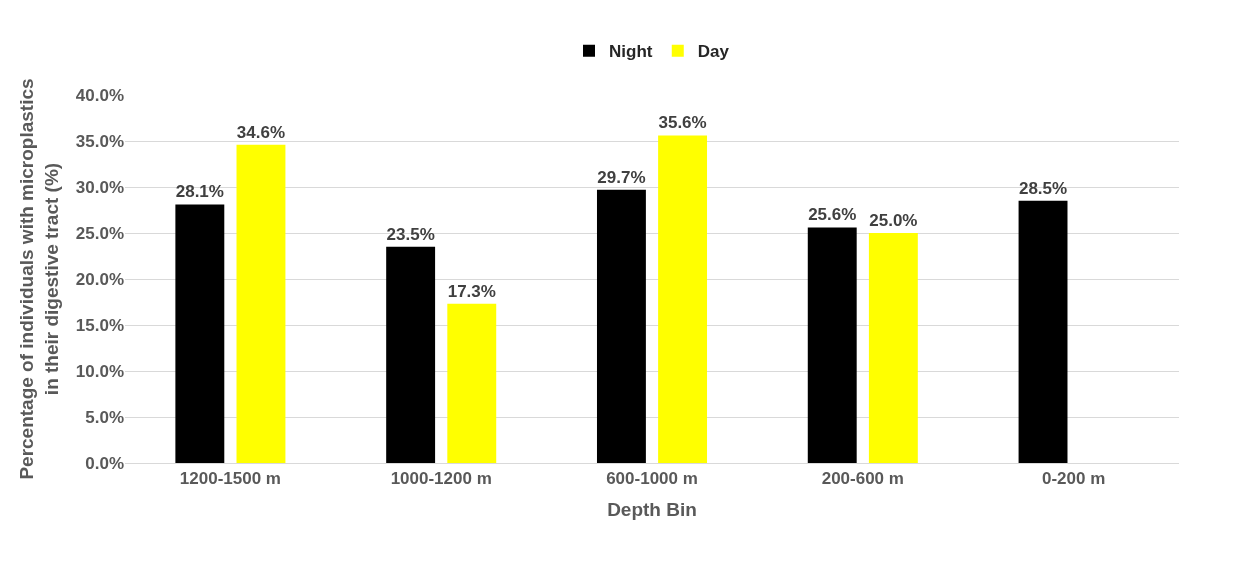 This screenshot has height=578, width=1249. I want to click on data-label: 25.6%, so click(832, 215).